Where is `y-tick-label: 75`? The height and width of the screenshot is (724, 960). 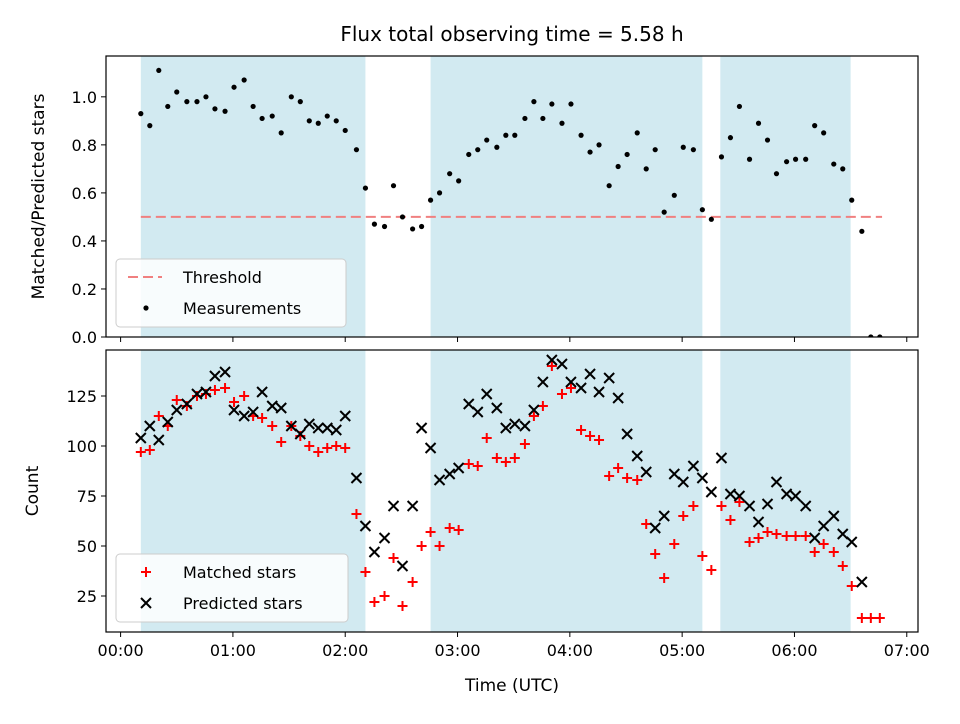 y-tick-label: 75 is located at coordinates (87, 496).